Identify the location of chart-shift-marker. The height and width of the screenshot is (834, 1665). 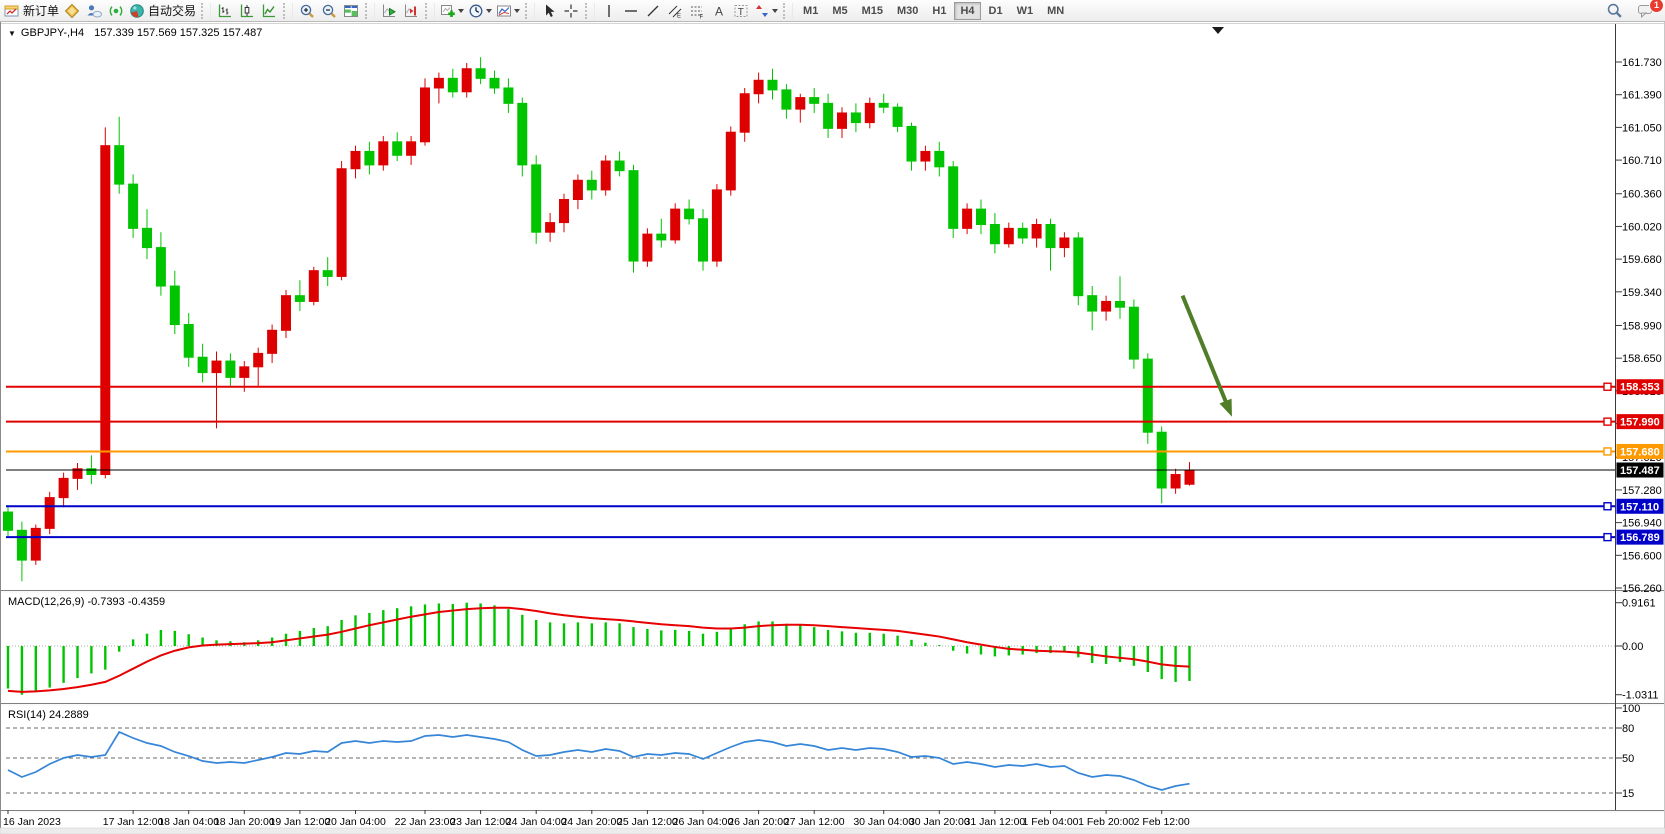
(1218, 30).